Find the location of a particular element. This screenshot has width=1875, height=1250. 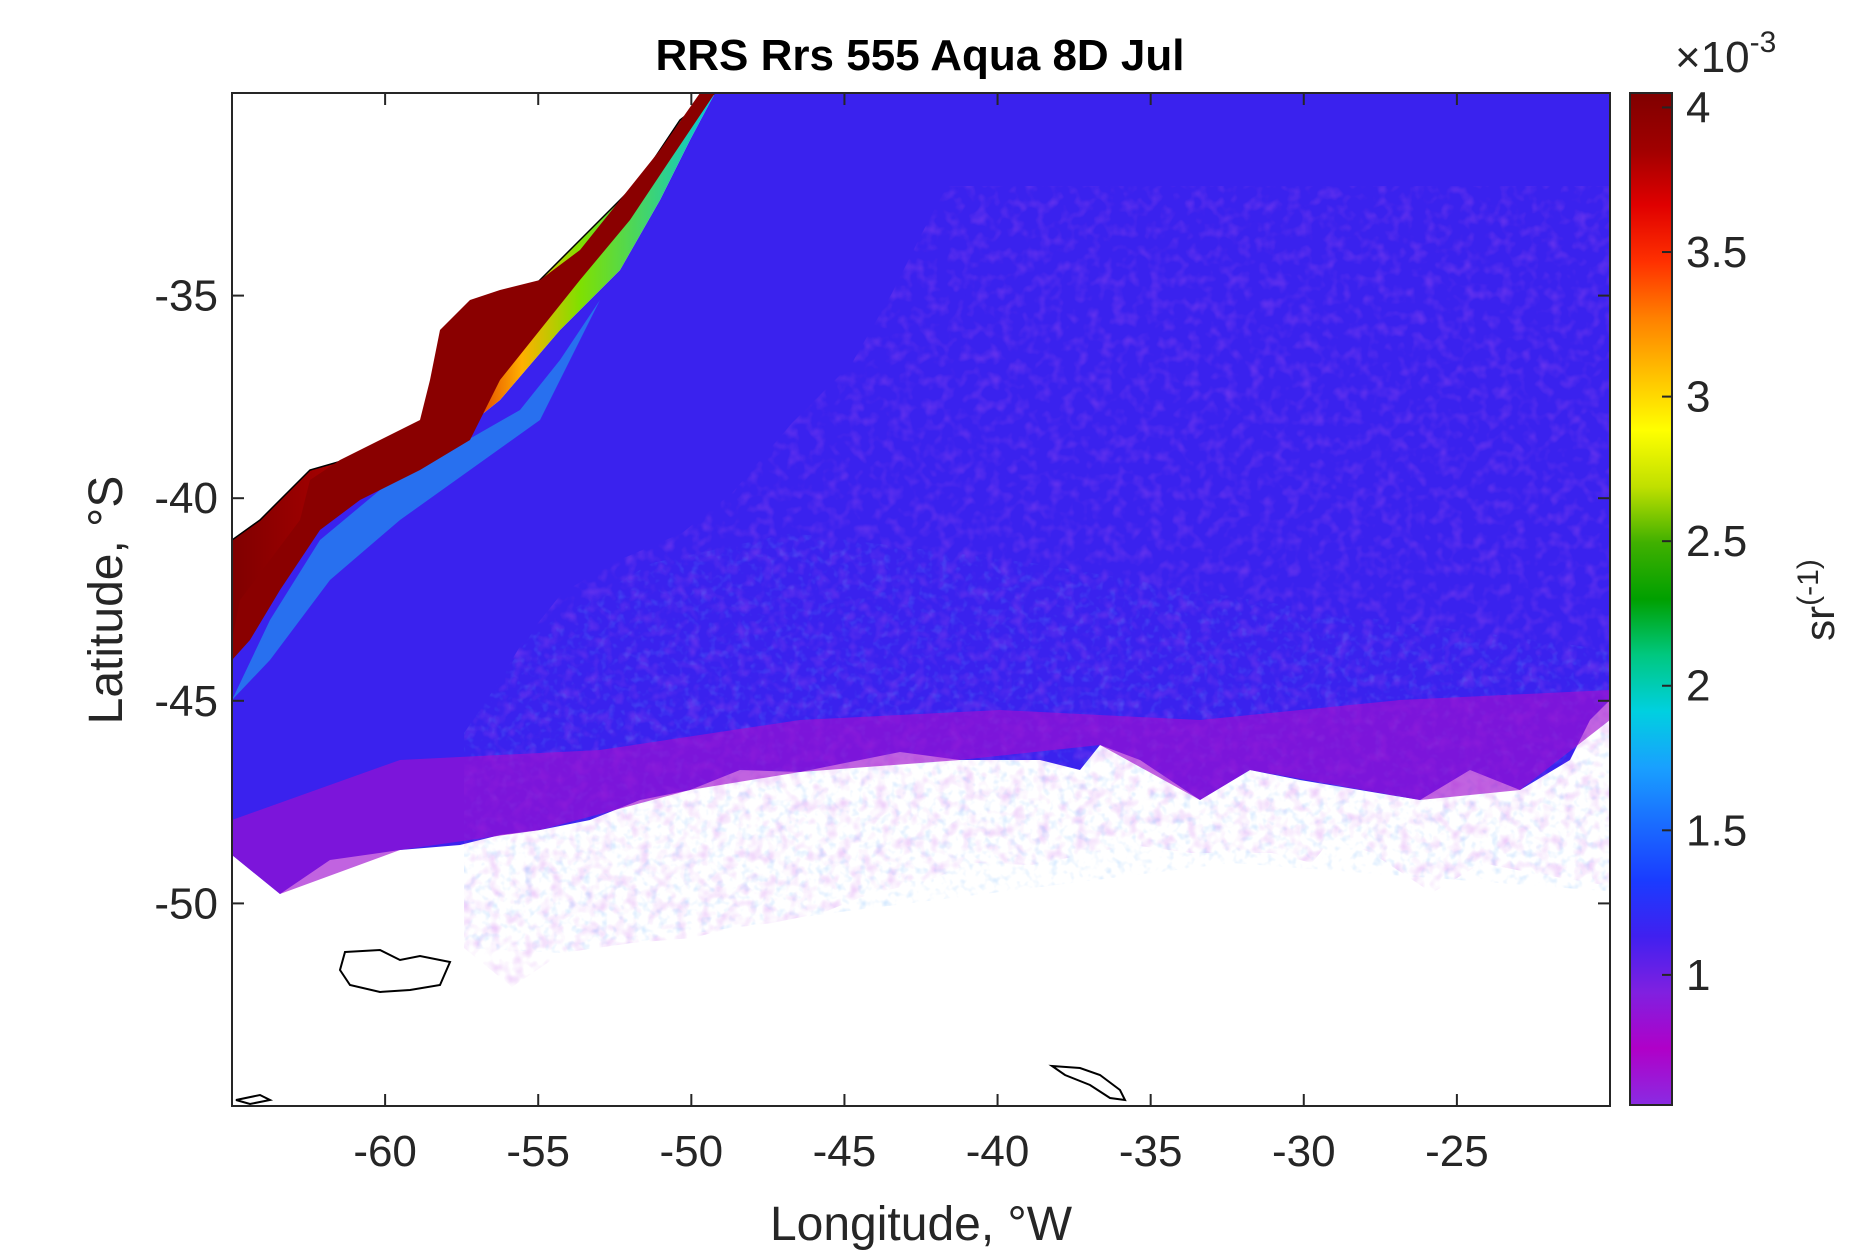

colorbar is located at coordinates (1651, 599).